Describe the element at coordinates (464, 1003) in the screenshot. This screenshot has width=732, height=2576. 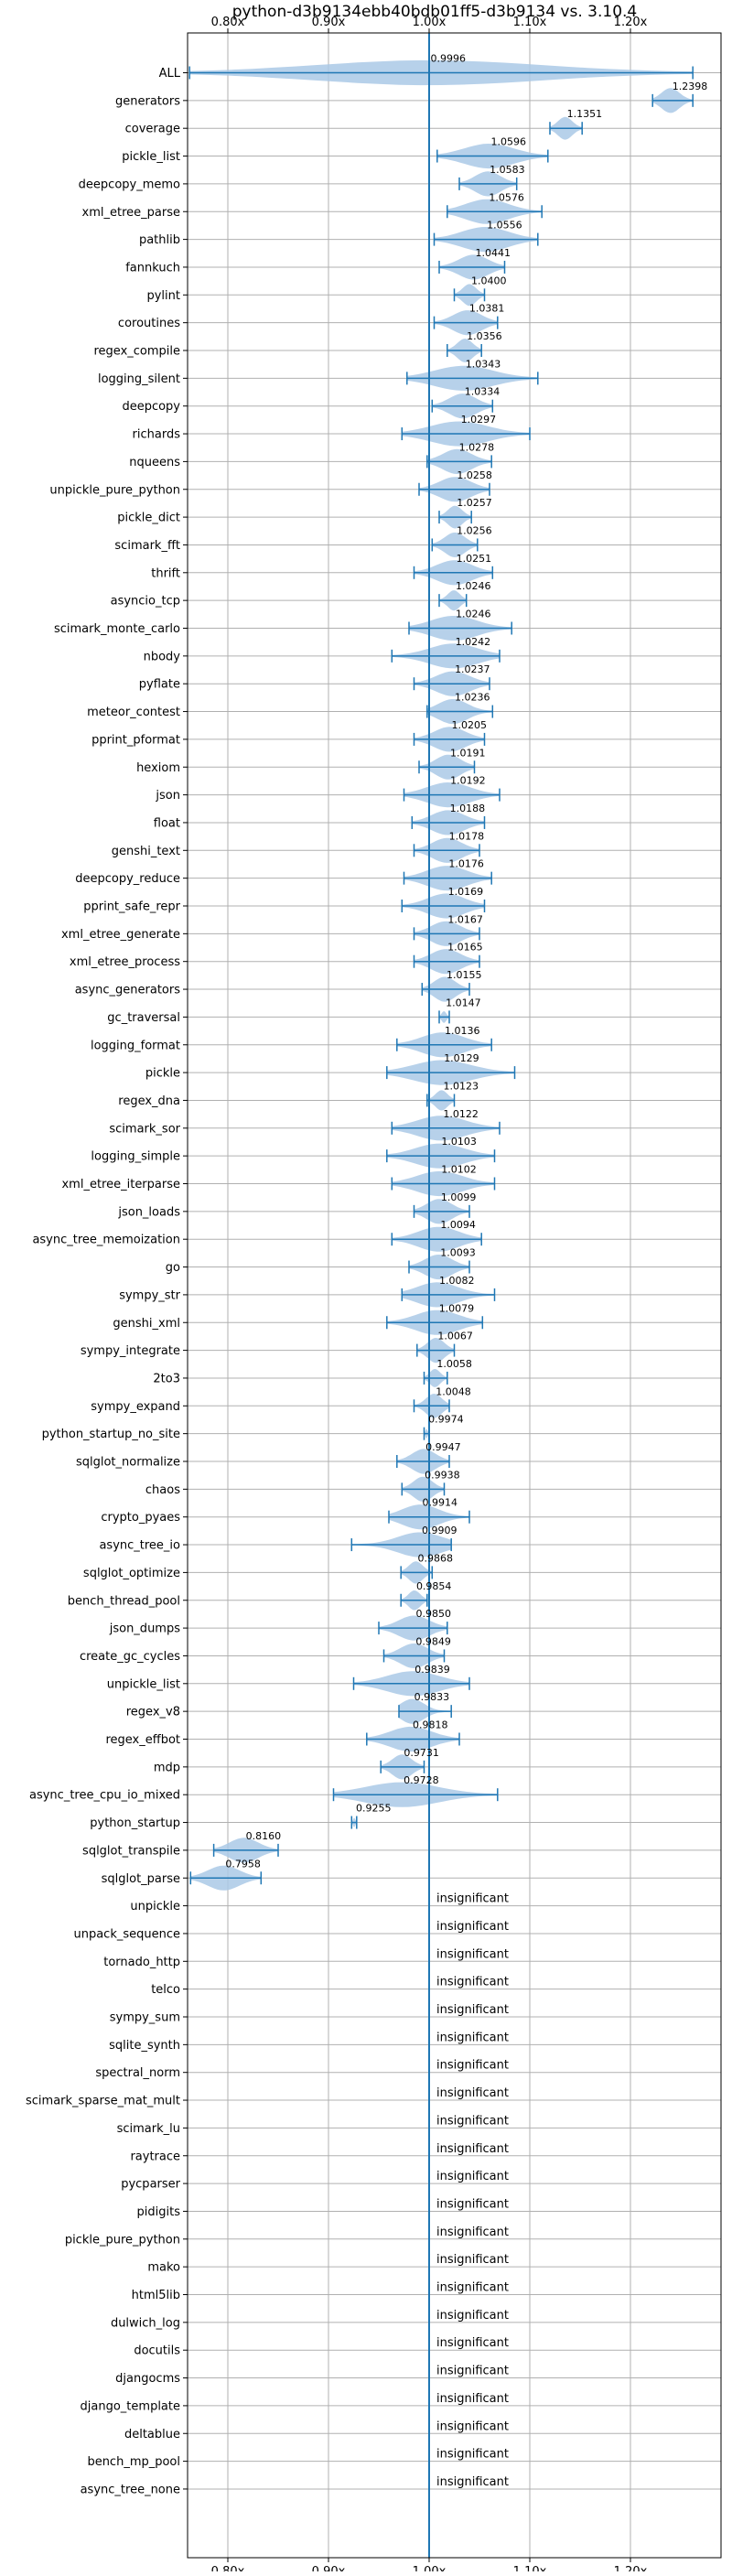
I see `value-label: 1.0147` at that location.